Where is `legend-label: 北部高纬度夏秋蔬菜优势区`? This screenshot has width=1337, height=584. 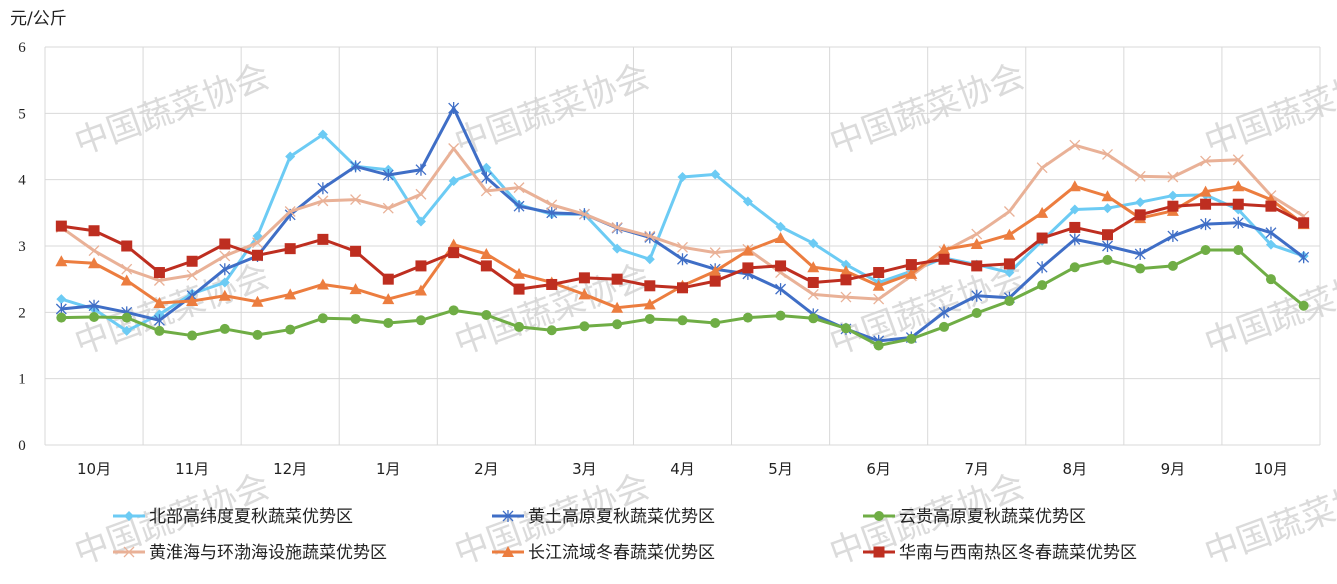 legend-label: 北部高纬度夏秋蔬菜优势区 is located at coordinates (251, 517).